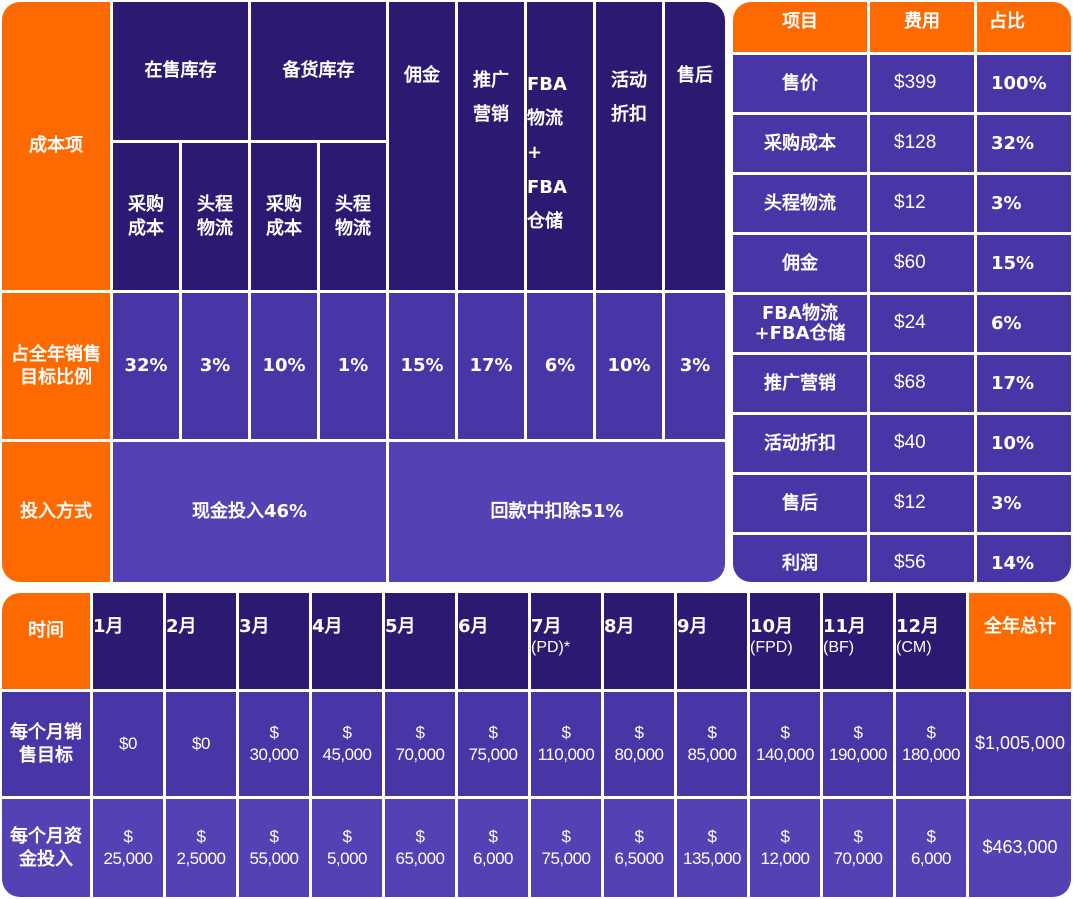 The height and width of the screenshot is (899, 1073). I want to click on month-name: 11月, so click(845, 626).